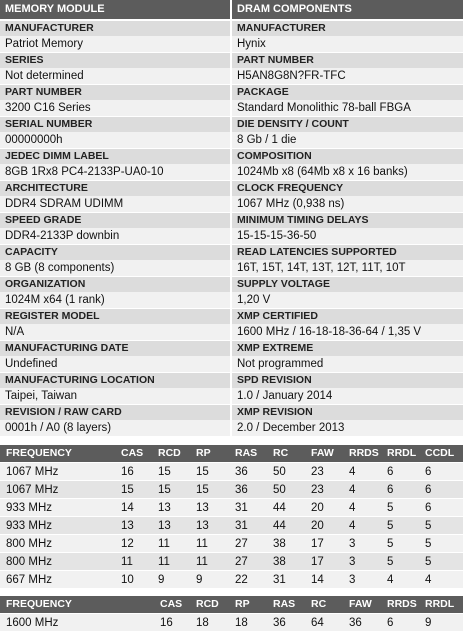 The image size is (463, 633). I want to click on field-label: CLOCK FREQUENCY, so click(347, 188).